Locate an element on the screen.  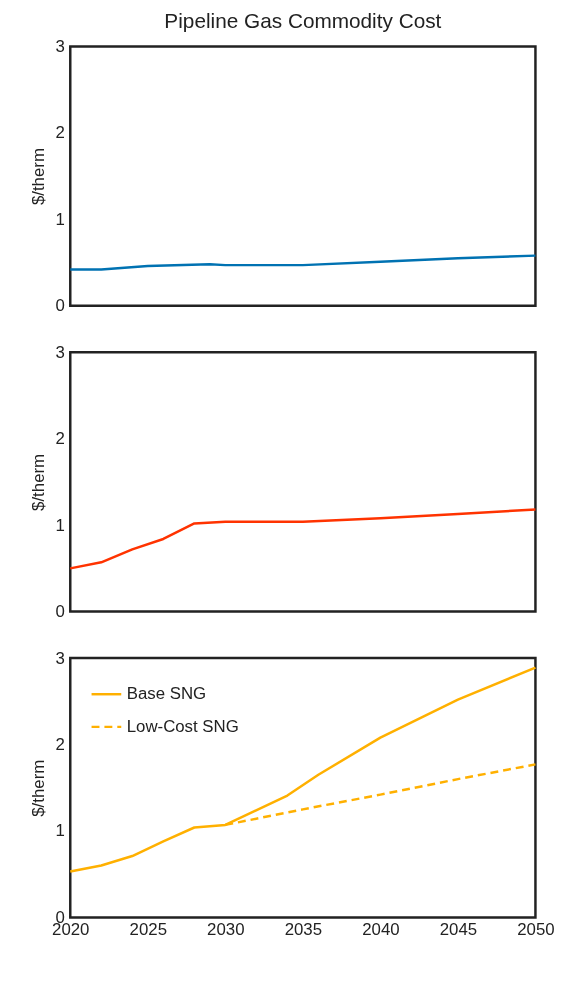
x-tick-label: 2050 is located at coordinates (536, 929).